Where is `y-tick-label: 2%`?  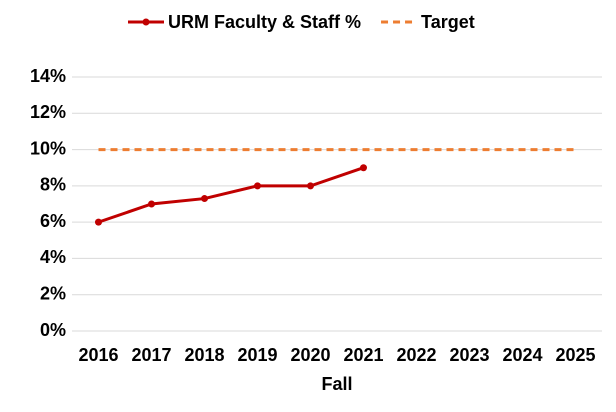 y-tick-label: 2% is located at coordinates (53, 293).